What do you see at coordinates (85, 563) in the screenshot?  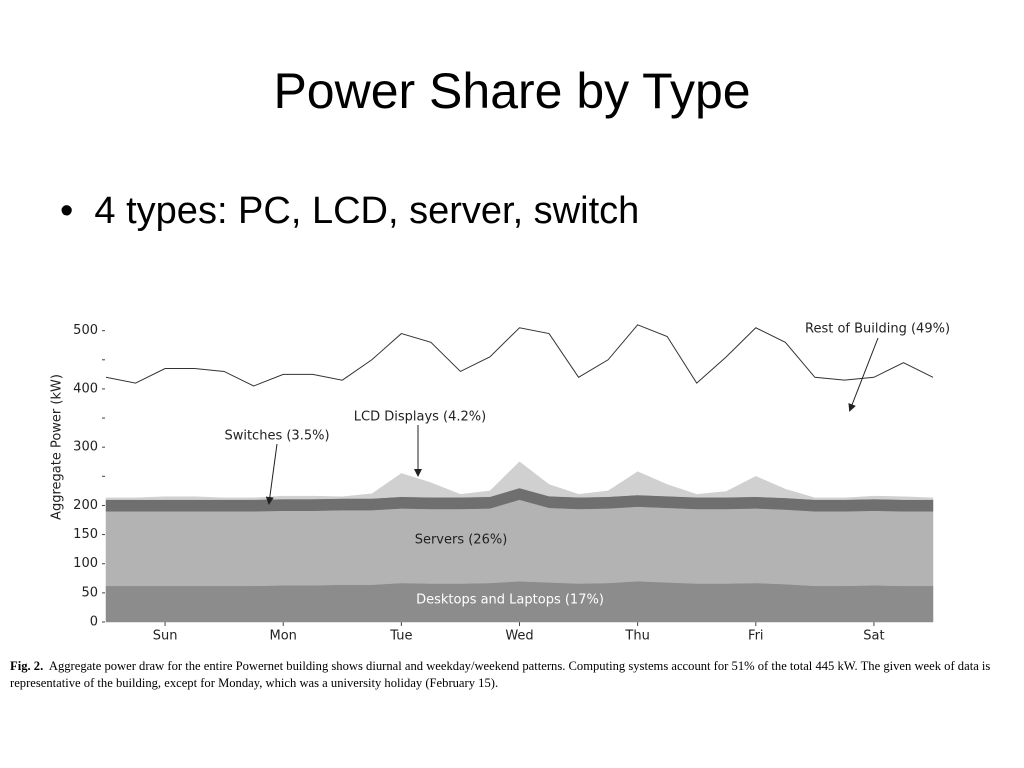 I see `y-tick-label: 100` at bounding box center [85, 563].